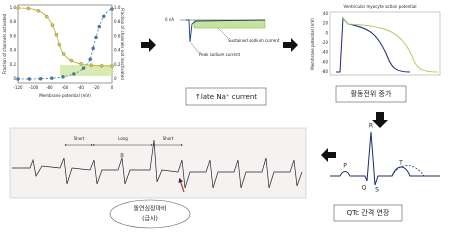 This screenshot has width=452, height=240. What do you see at coordinates (65, 95) in the screenshot?
I see `x-label: Membrane potential (mV)` at bounding box center [65, 95].